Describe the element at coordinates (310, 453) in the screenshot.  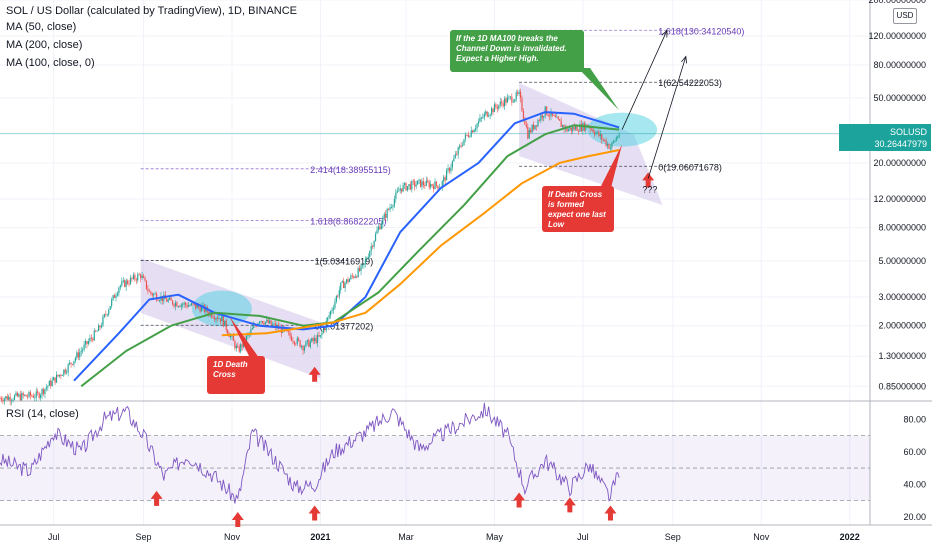
I see `rsi-line` at that location.